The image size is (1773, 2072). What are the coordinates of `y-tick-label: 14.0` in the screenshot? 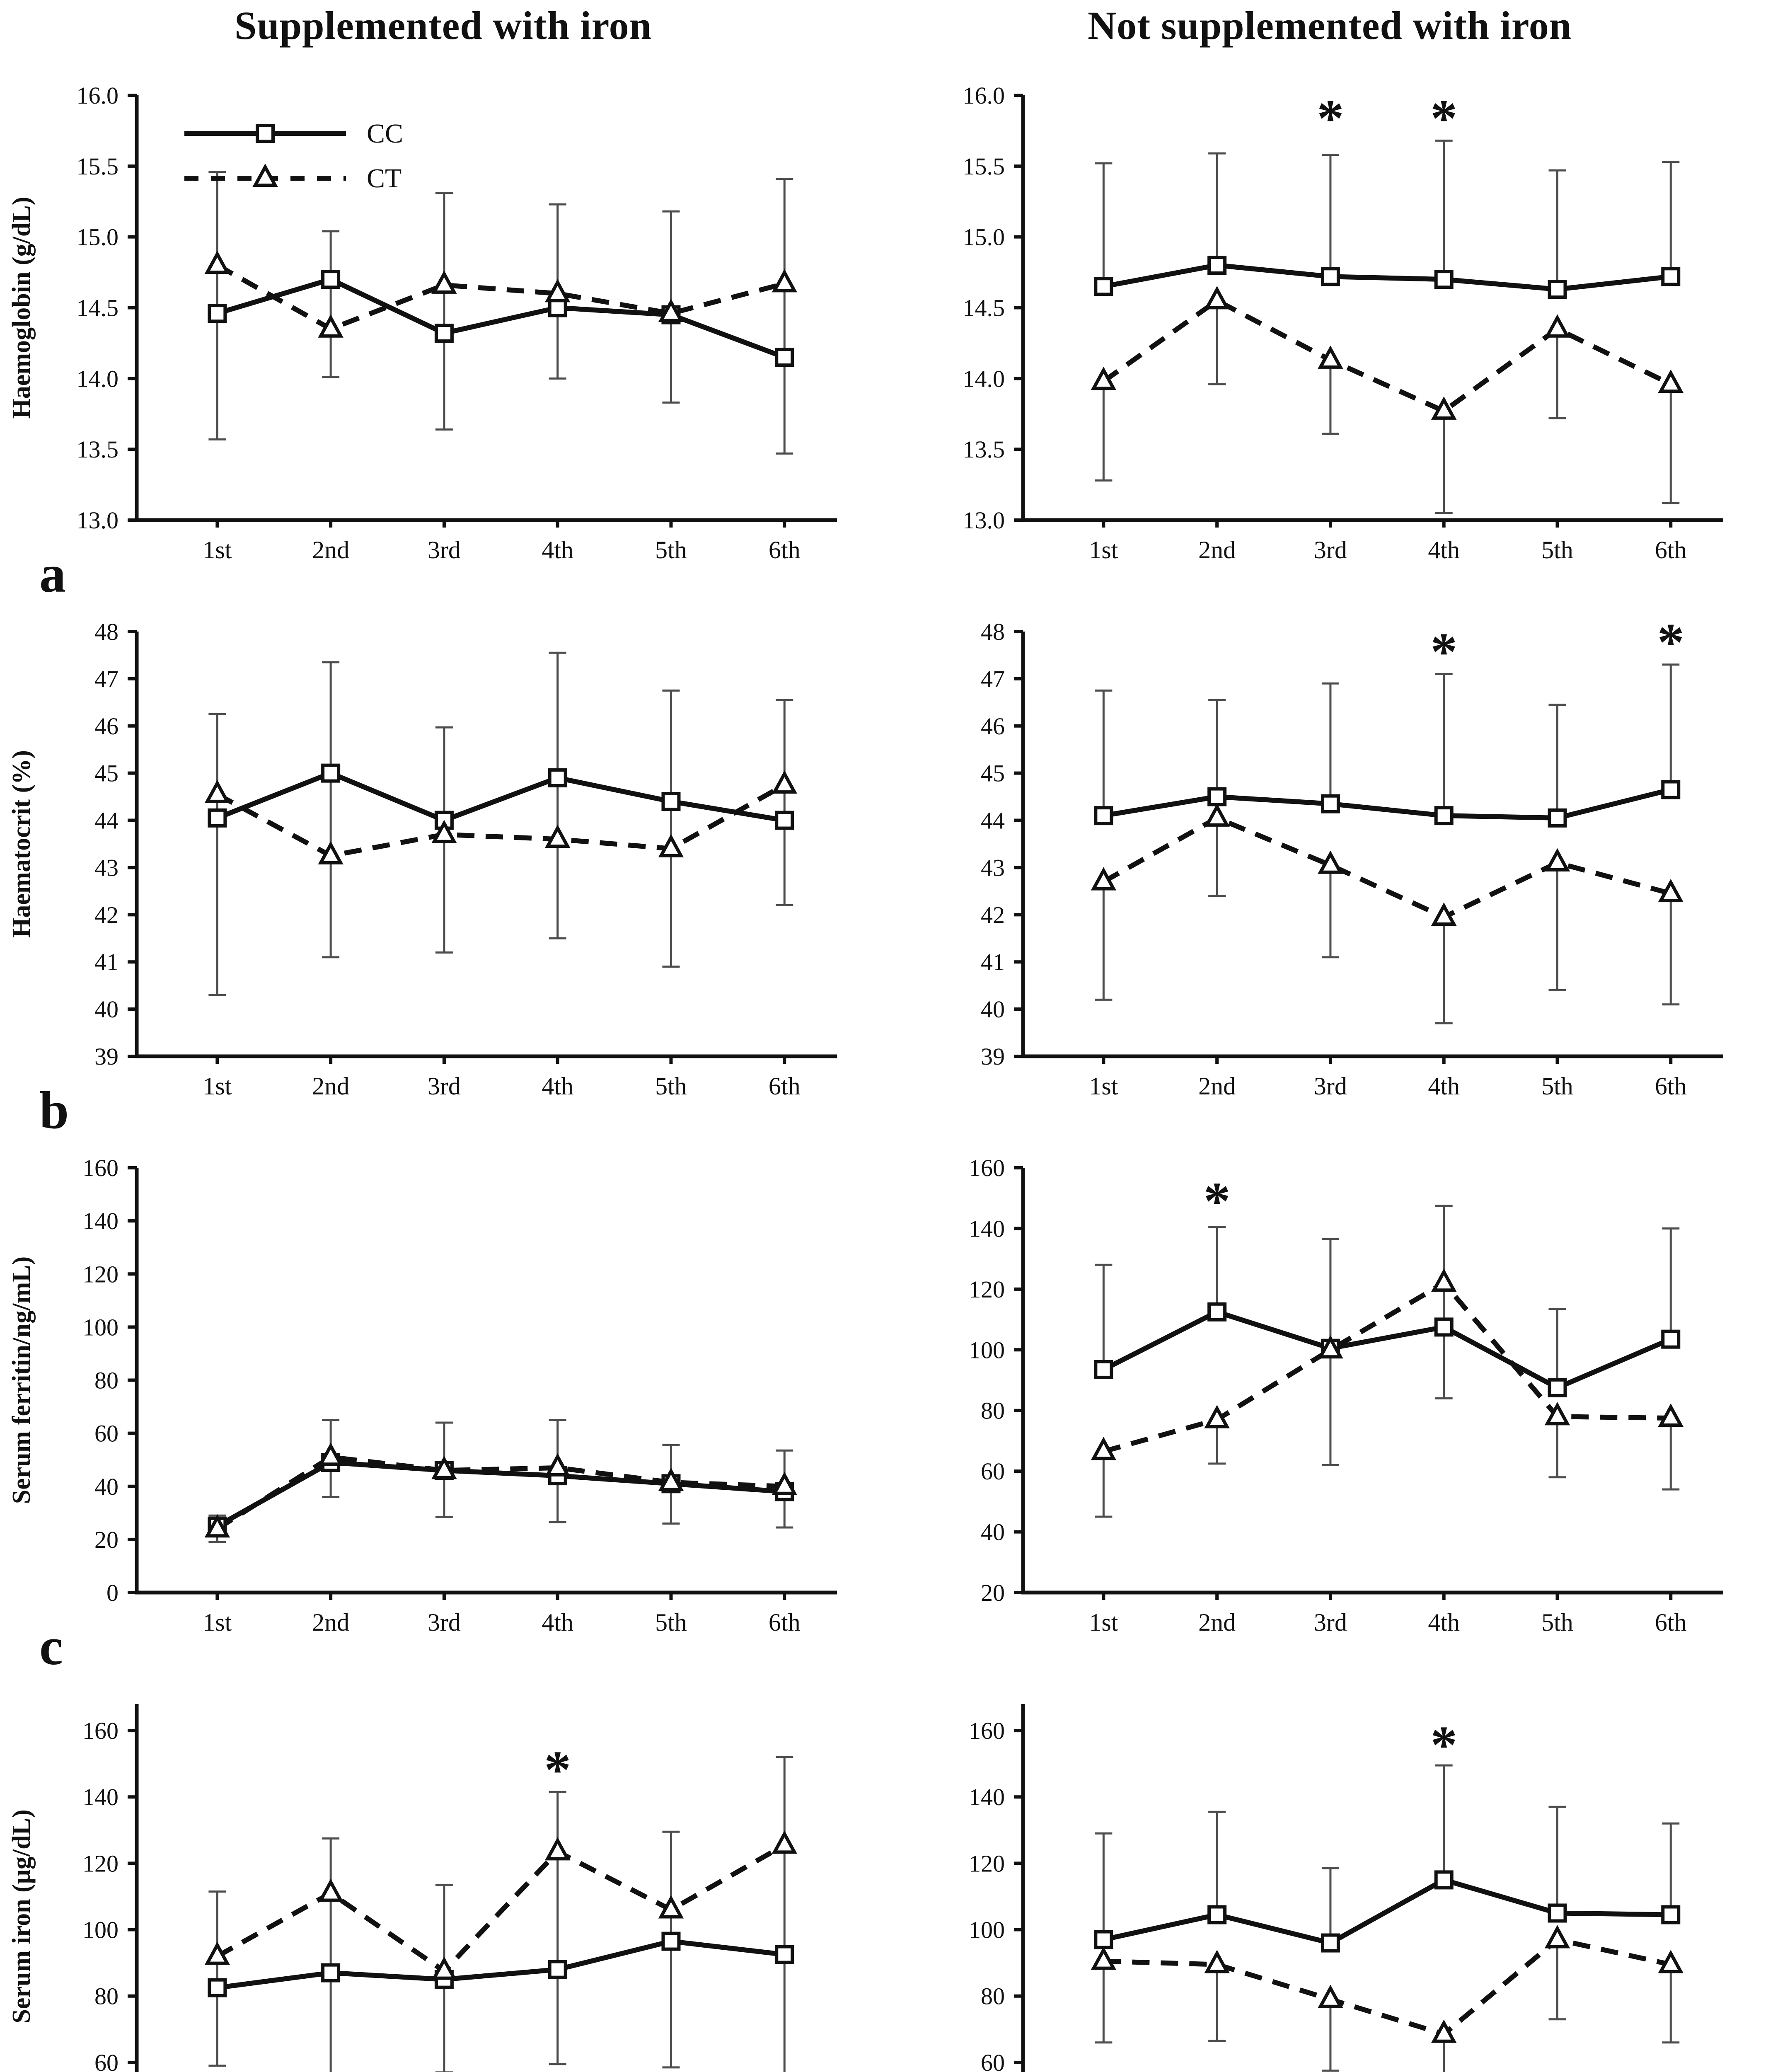 It's located at (98, 378).